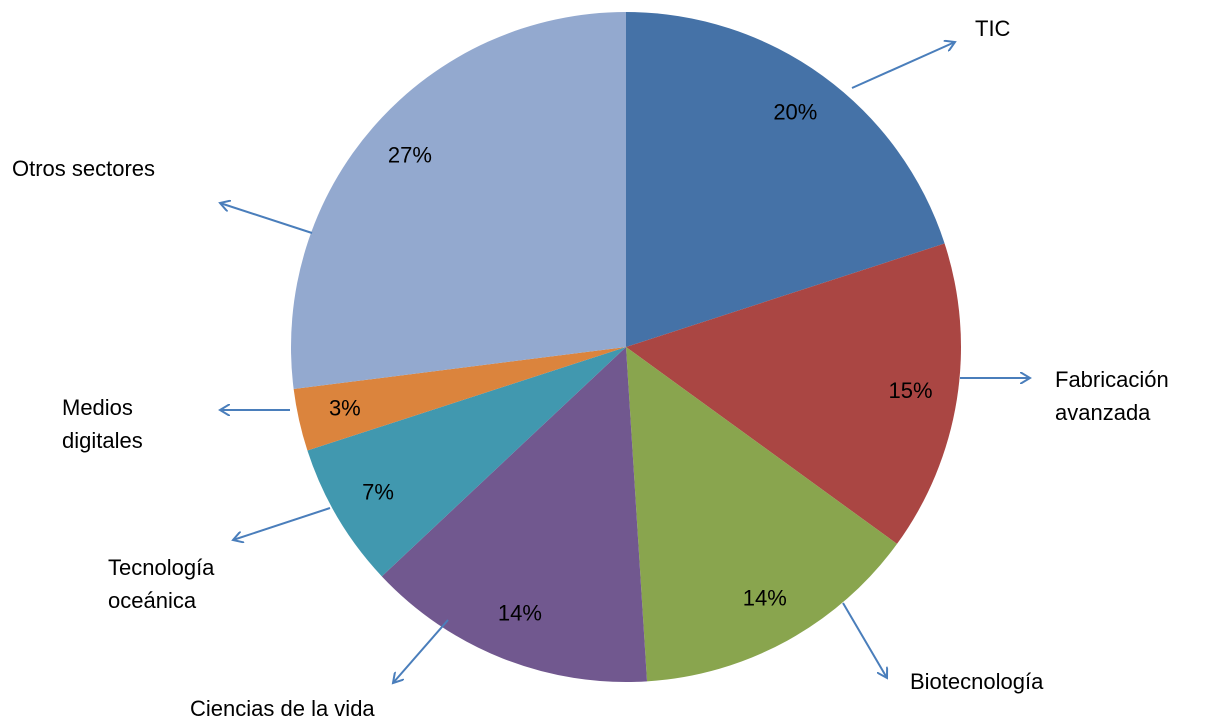  I want to click on value-label: 15%, so click(911, 390).